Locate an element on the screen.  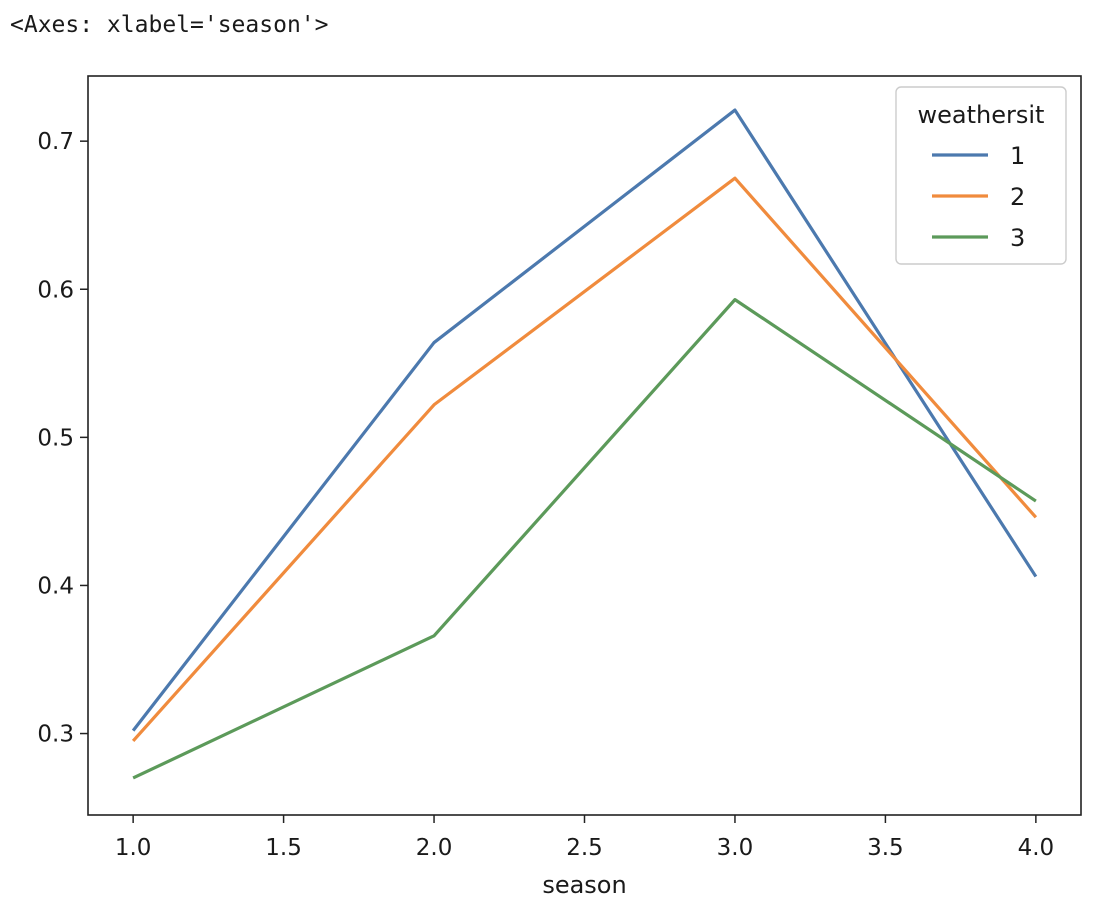
legend-box is located at coordinates (981, 175).